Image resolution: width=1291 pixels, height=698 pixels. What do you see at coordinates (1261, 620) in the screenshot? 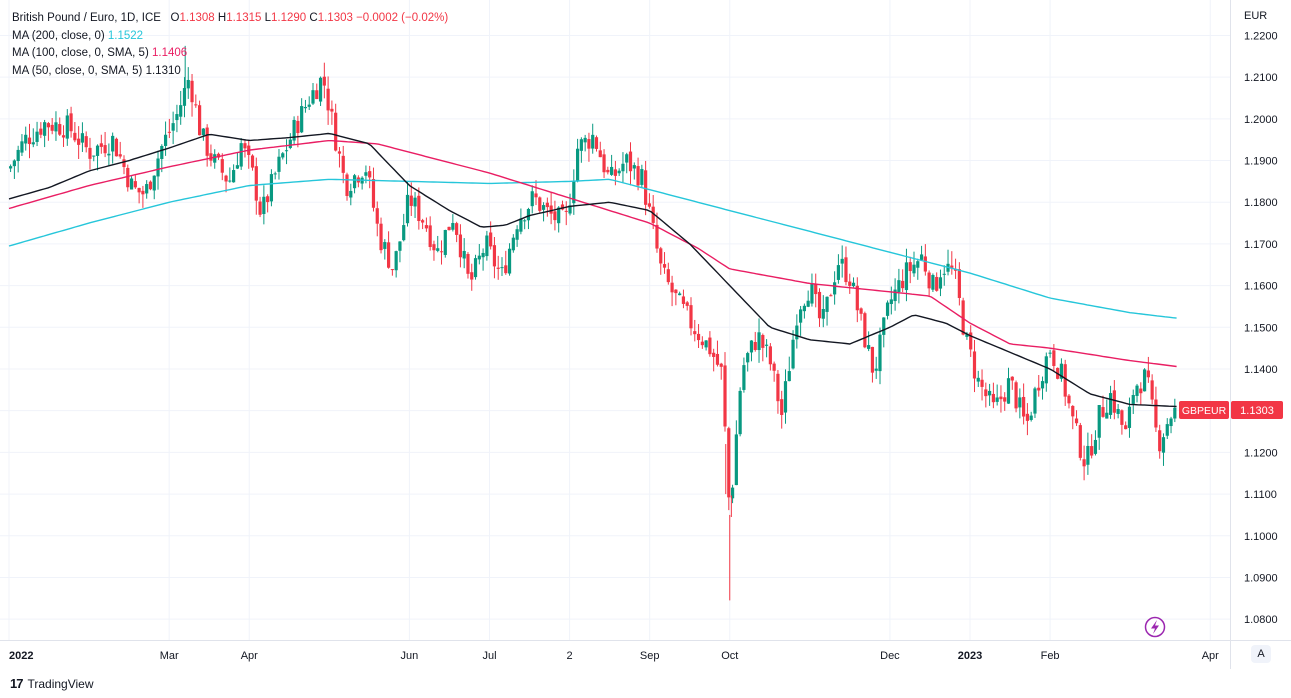
I see `y-tick-label: 1.0800` at bounding box center [1261, 620].